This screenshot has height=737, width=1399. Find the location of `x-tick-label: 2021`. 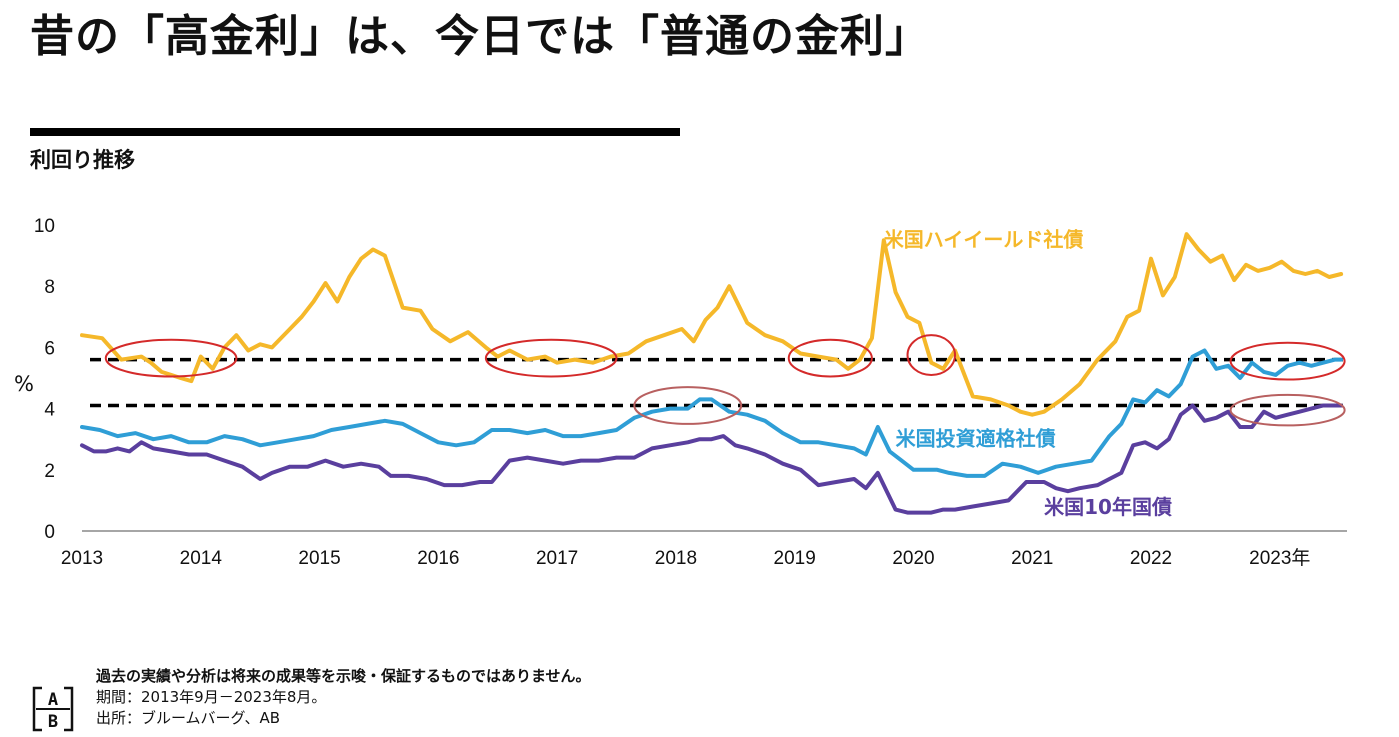

x-tick-label: 2021 is located at coordinates (1032, 558).